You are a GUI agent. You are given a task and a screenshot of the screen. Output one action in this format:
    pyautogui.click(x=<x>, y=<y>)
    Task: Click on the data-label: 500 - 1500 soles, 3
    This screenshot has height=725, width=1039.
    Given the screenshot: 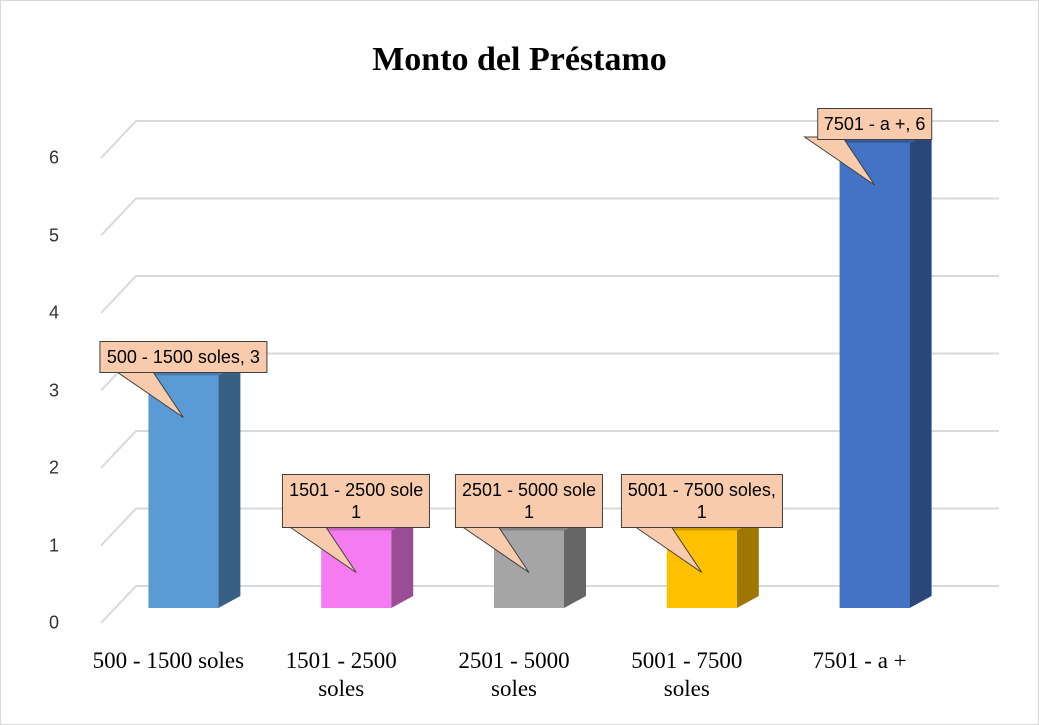 What is the action you would take?
    pyautogui.click(x=183, y=356)
    